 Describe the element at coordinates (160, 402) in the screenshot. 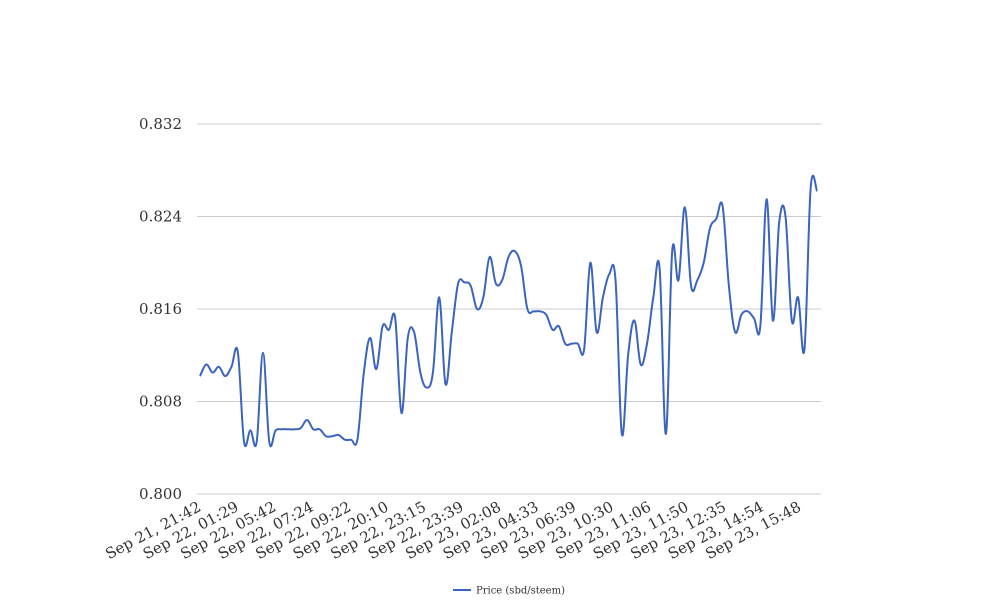

I see `y-tick-label: 0.808` at that location.